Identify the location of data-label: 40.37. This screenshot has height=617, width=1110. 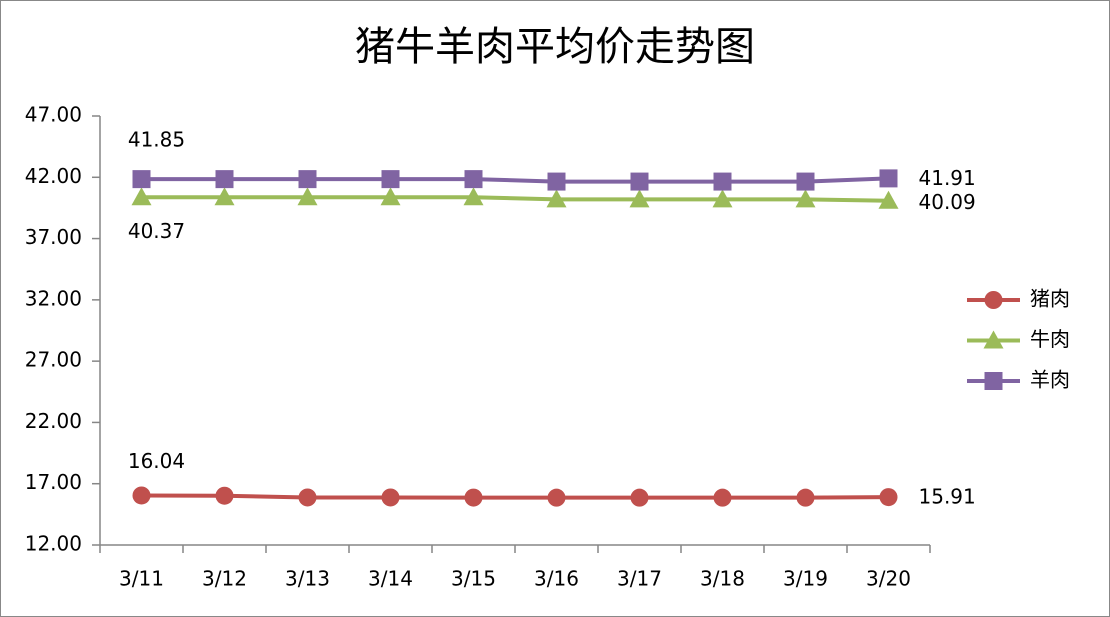
(156, 231).